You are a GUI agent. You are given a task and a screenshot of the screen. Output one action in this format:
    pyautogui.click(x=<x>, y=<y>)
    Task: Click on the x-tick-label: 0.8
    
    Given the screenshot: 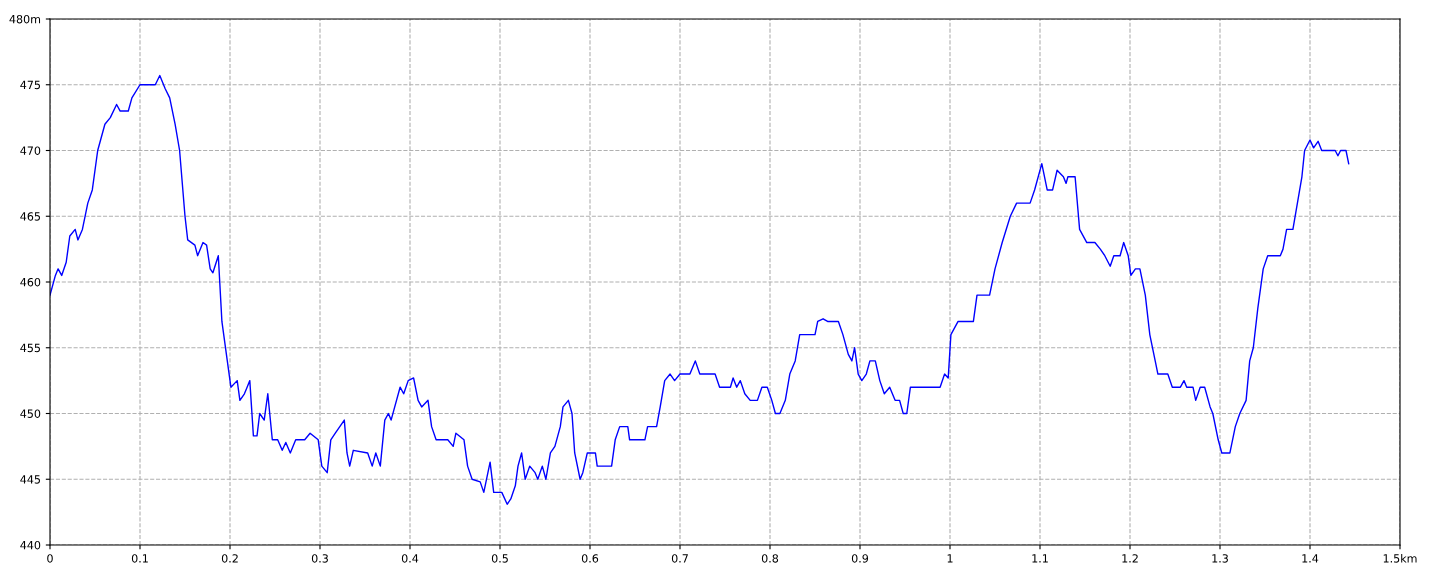 What is the action you would take?
    pyautogui.click(x=770, y=558)
    